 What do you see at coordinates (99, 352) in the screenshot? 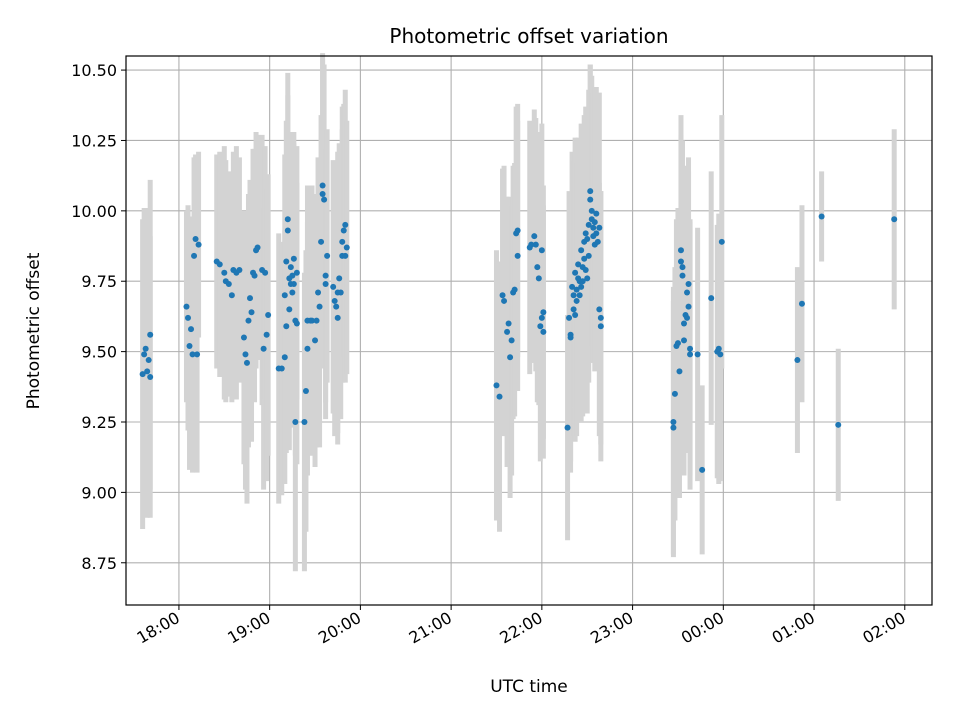
I see `y-tick-label: 9.50` at bounding box center [99, 352].